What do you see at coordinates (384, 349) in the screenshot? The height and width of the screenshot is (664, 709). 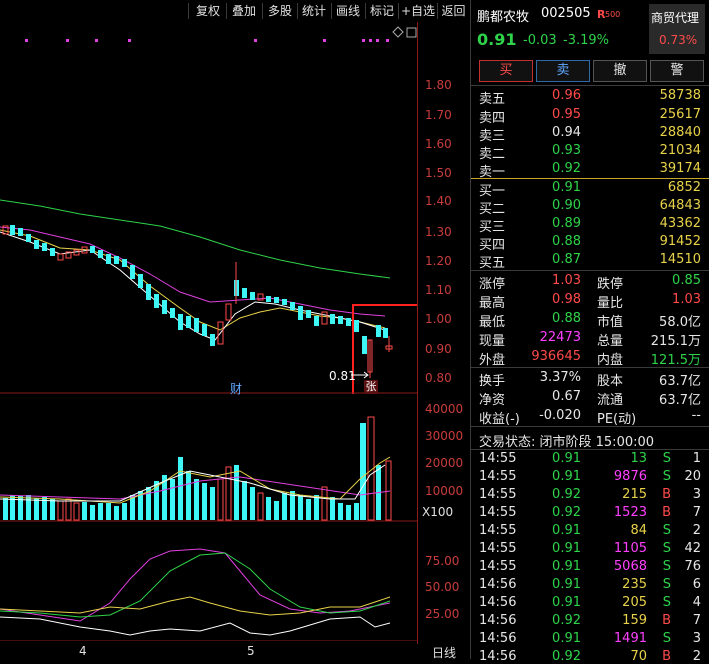 I see `highlight-box` at bounding box center [384, 349].